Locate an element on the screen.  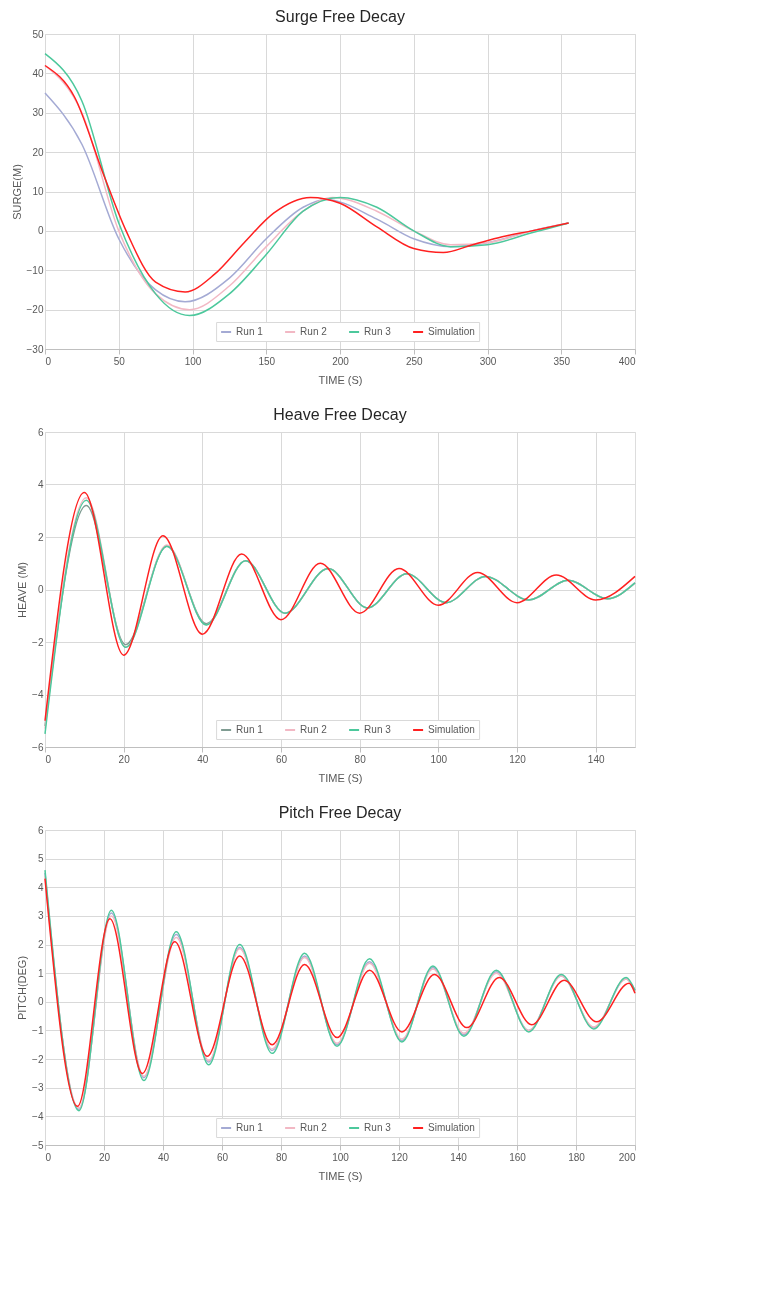
x-tick-label: 50 is located at coordinates (119, 361).